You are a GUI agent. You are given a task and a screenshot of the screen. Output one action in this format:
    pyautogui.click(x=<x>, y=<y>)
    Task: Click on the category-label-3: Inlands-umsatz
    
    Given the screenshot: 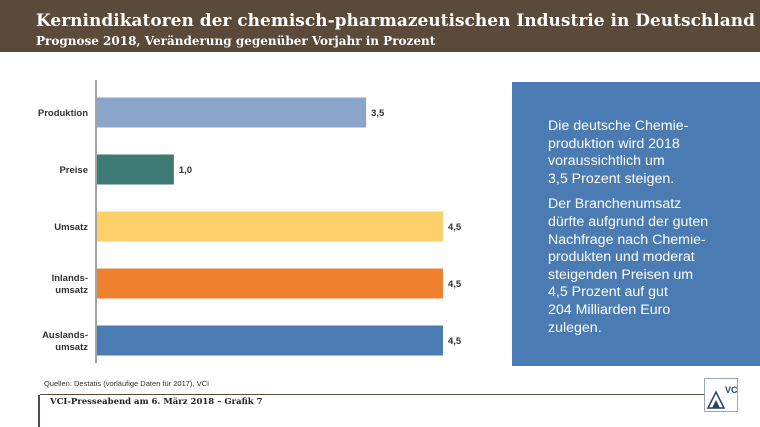 What is the action you would take?
    pyautogui.click(x=70, y=284)
    